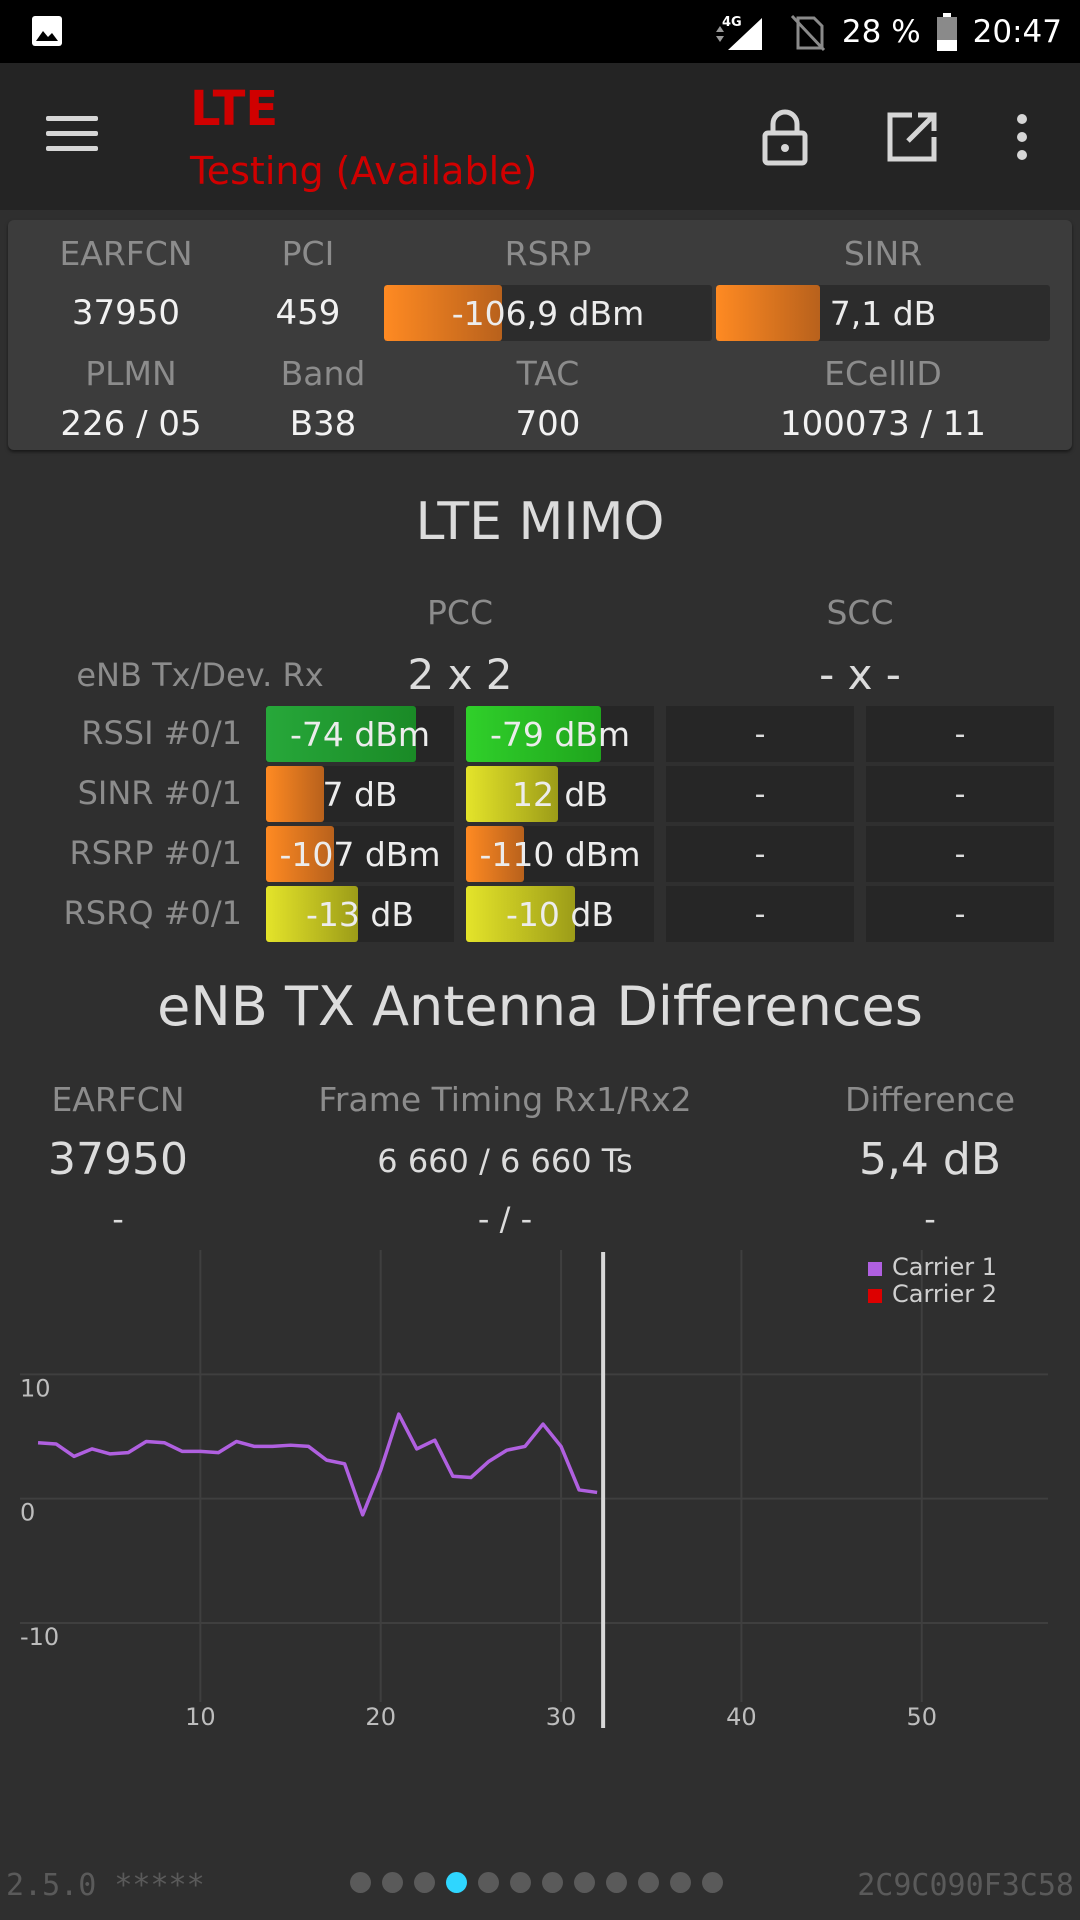  Describe the element at coordinates (364, 171) in the screenshot. I see `toolbar-subtitle: Testing (Available)` at that location.